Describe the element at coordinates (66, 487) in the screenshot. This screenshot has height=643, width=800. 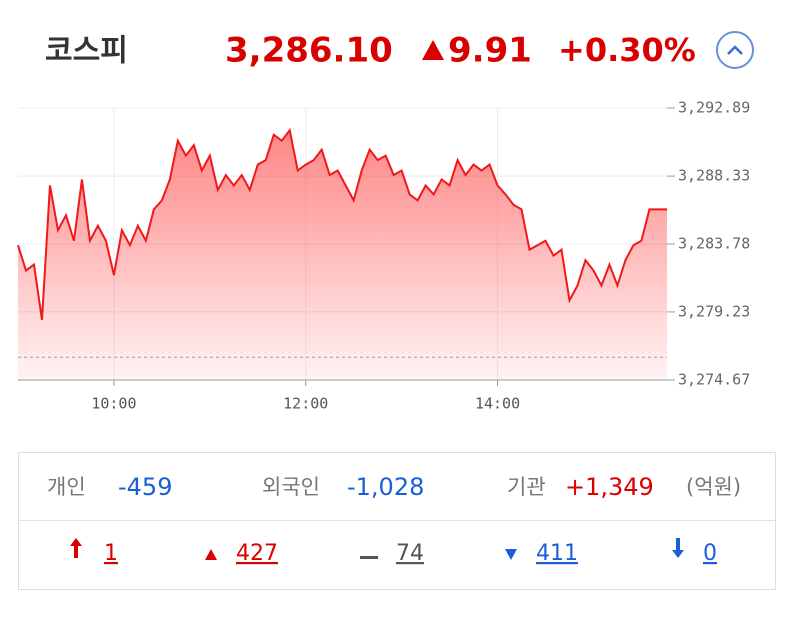
I see `investor-label: 개인` at that location.